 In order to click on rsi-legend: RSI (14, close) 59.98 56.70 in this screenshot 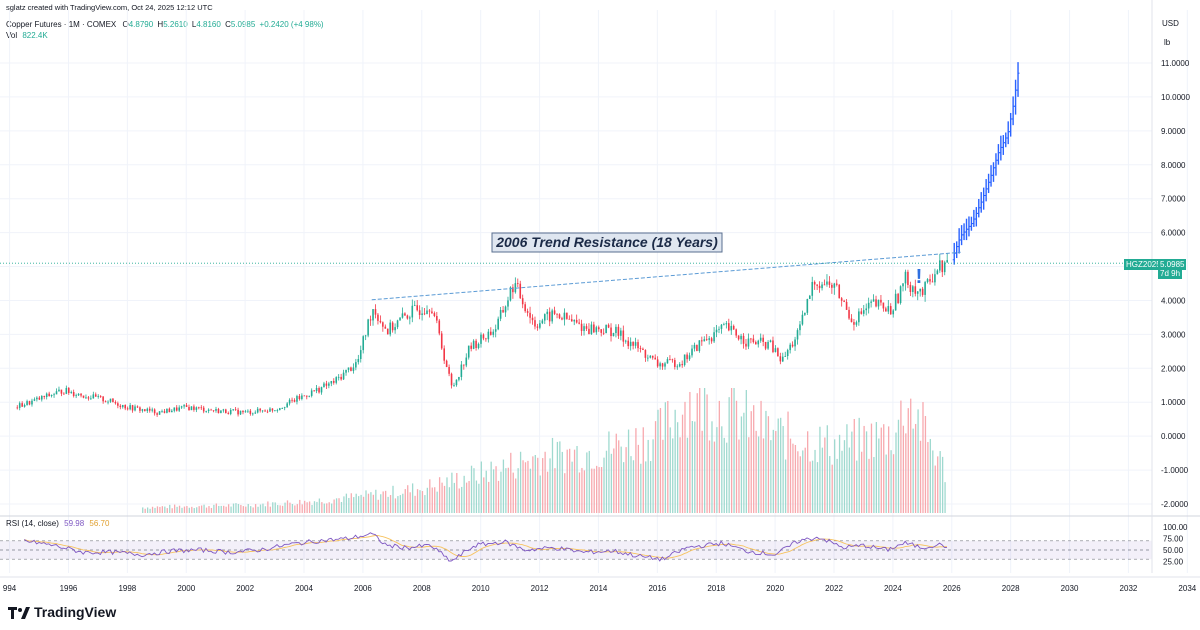, I will do `click(57, 523)`.